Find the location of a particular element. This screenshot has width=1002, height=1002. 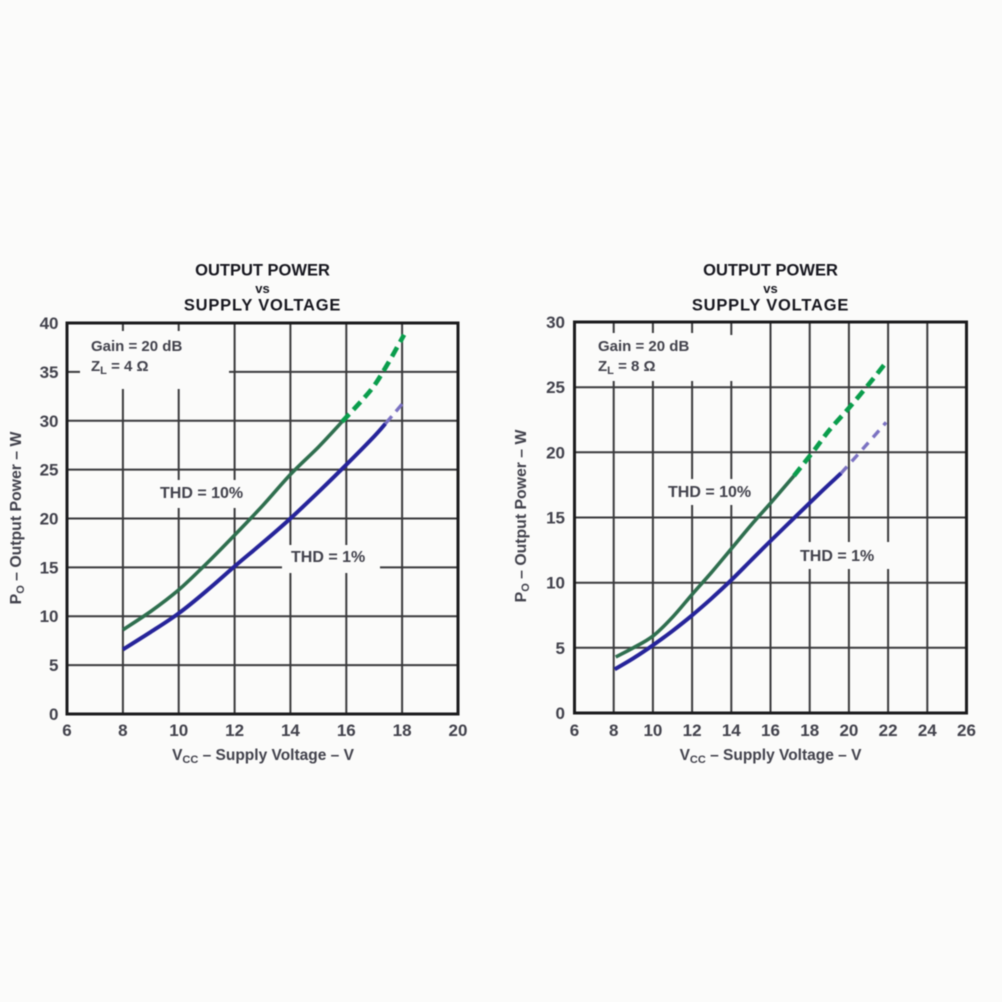

svg-text: 40 is located at coordinates (49, 323).